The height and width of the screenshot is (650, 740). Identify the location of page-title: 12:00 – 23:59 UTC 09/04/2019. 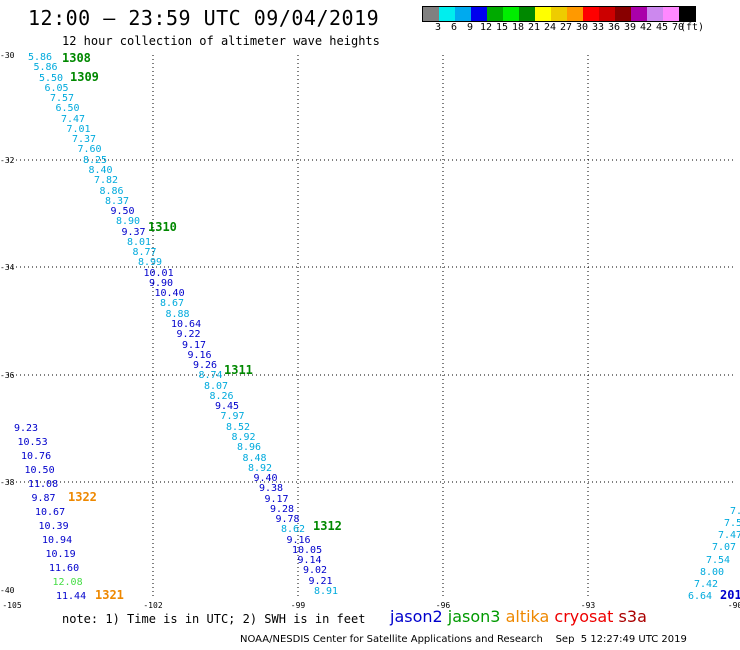
(204, 18).